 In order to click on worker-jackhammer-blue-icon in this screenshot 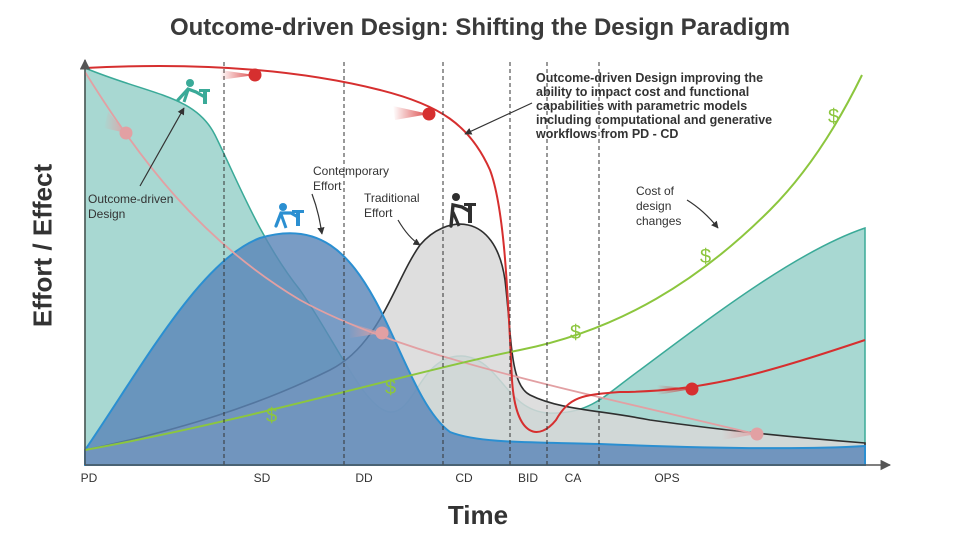, I will do `click(289, 216)`.